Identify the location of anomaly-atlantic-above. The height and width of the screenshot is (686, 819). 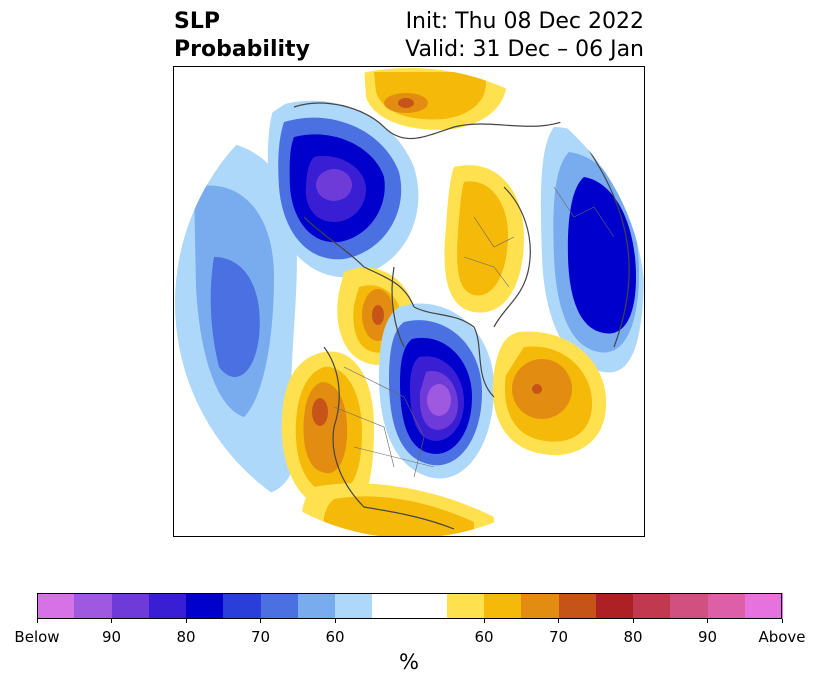
(549, 393).